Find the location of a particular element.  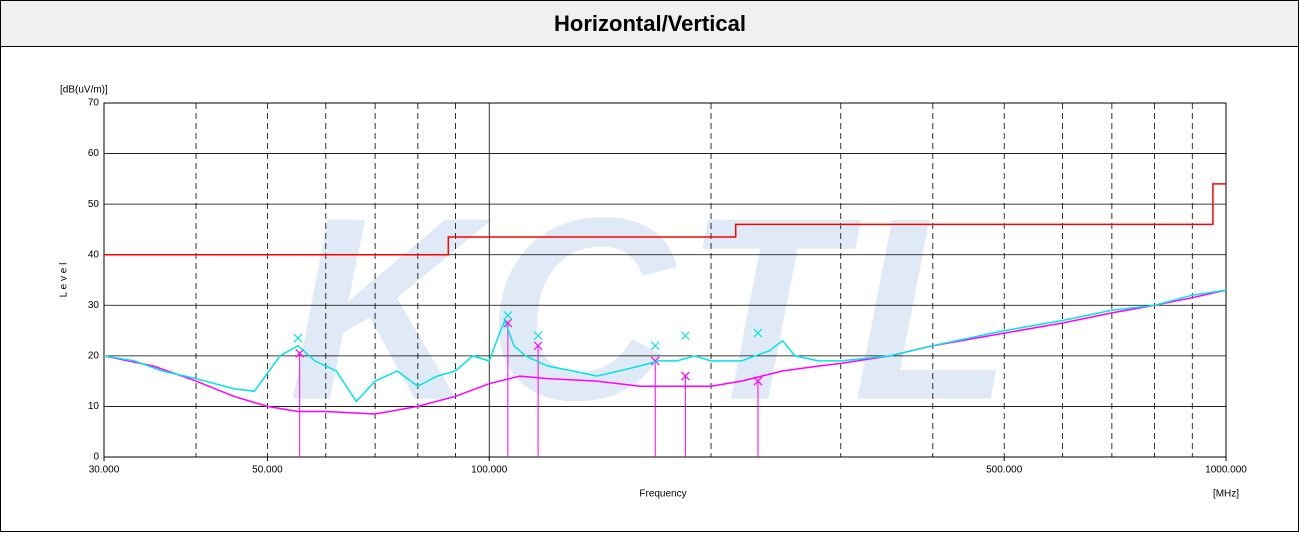

y-tick-label: 70 is located at coordinates (94, 103).